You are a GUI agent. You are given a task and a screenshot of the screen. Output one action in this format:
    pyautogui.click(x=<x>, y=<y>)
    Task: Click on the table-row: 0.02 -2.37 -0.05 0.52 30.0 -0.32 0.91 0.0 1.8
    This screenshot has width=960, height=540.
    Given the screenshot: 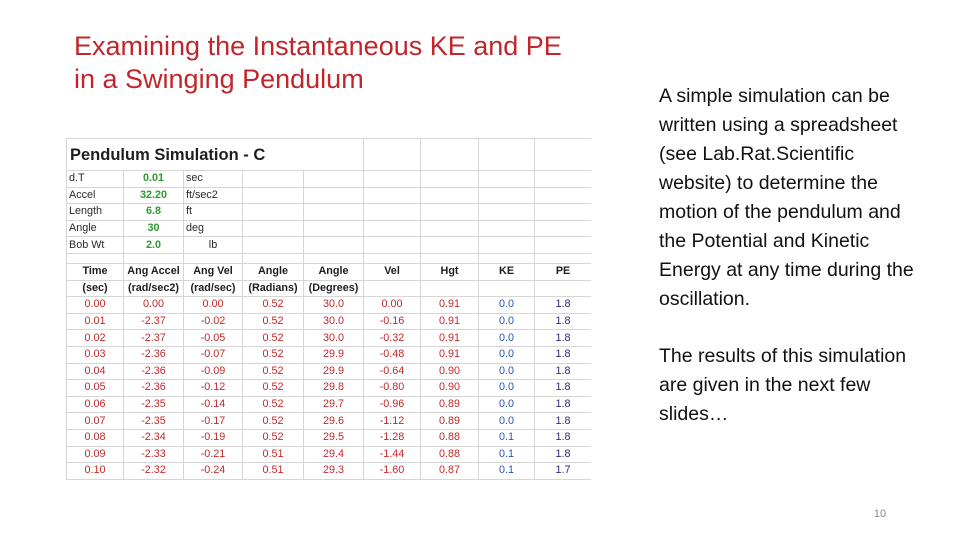 What is the action you would take?
    pyautogui.click(x=328, y=338)
    